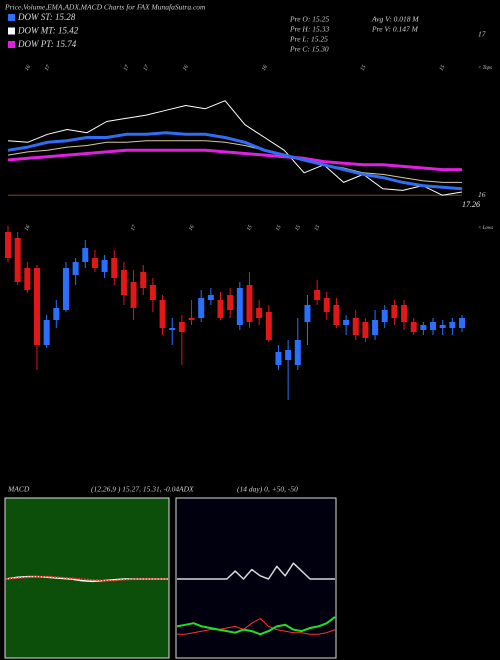 This screenshot has width=500, height=660. What do you see at coordinates (471, 204) in the screenshot?
I see `last-price: 17.26` at bounding box center [471, 204].